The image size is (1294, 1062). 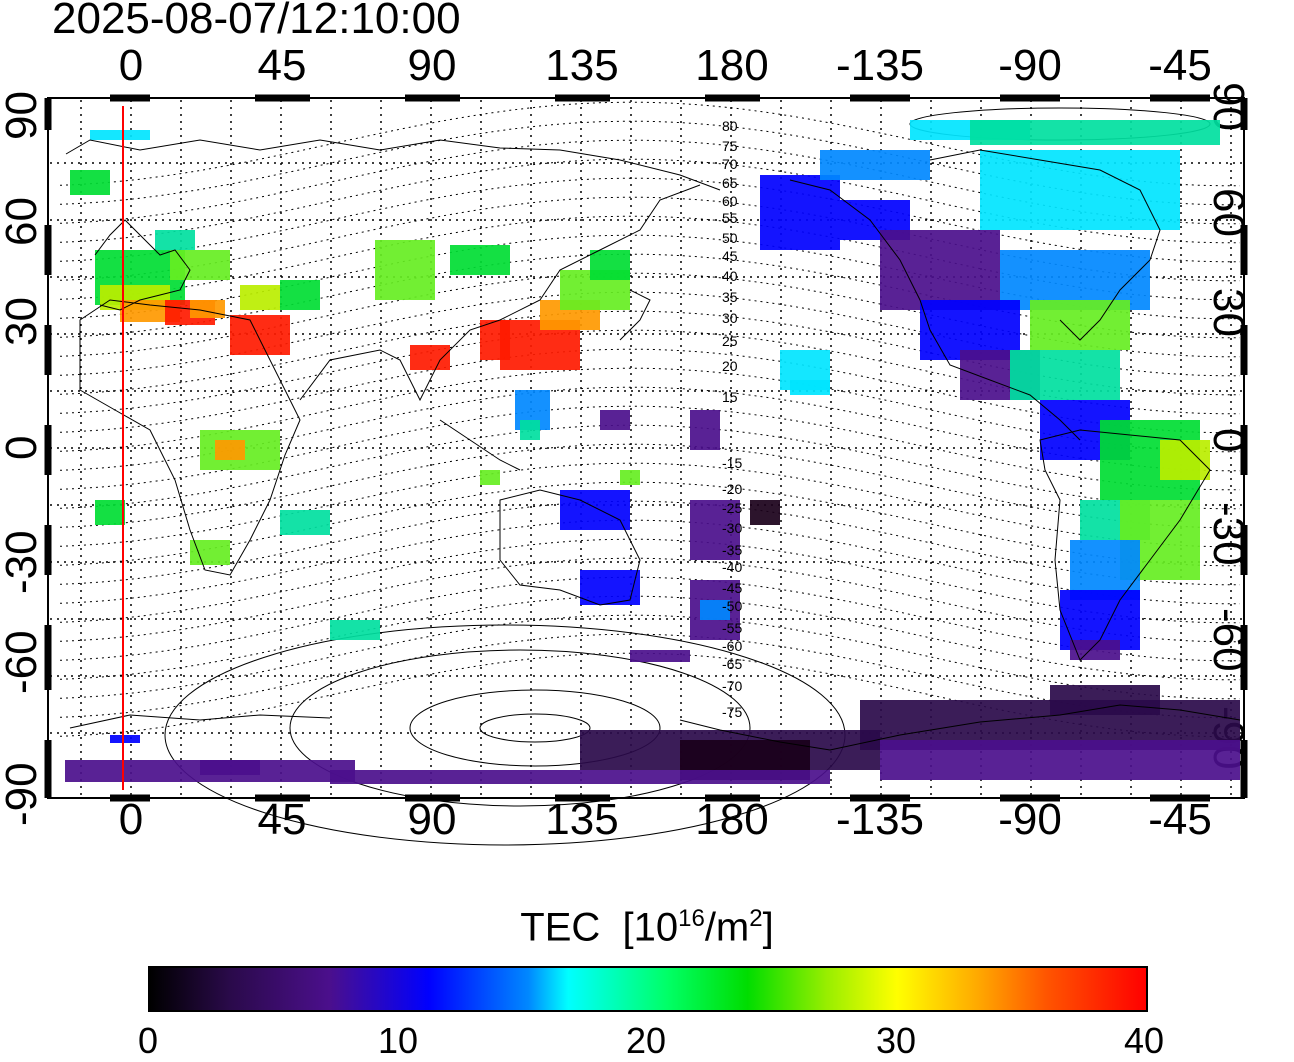 What do you see at coordinates (256, 21) in the screenshot?
I see `timestamp-title: 2025-08-07/12:10:00` at bounding box center [256, 21].